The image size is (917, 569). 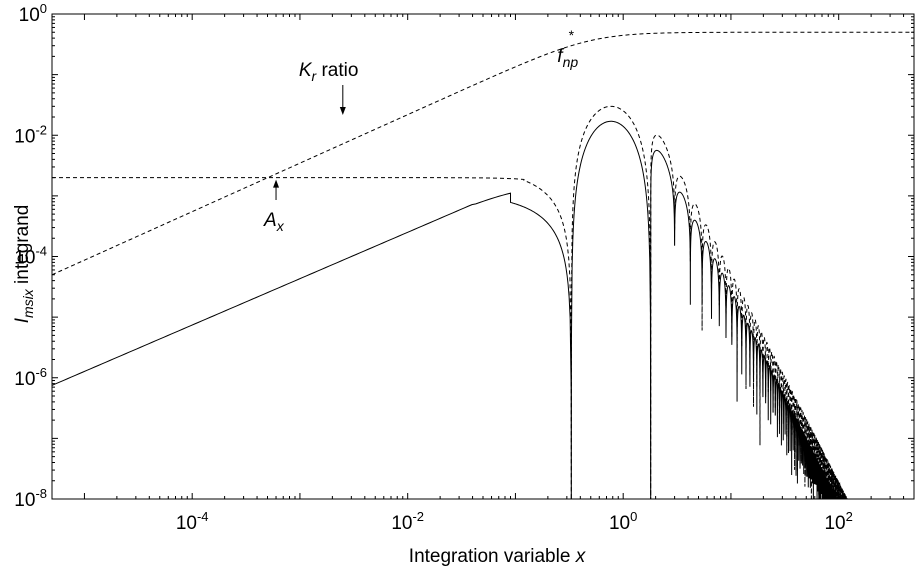 I want to click on x-tick-label: 10⁻², so click(x=407, y=521).